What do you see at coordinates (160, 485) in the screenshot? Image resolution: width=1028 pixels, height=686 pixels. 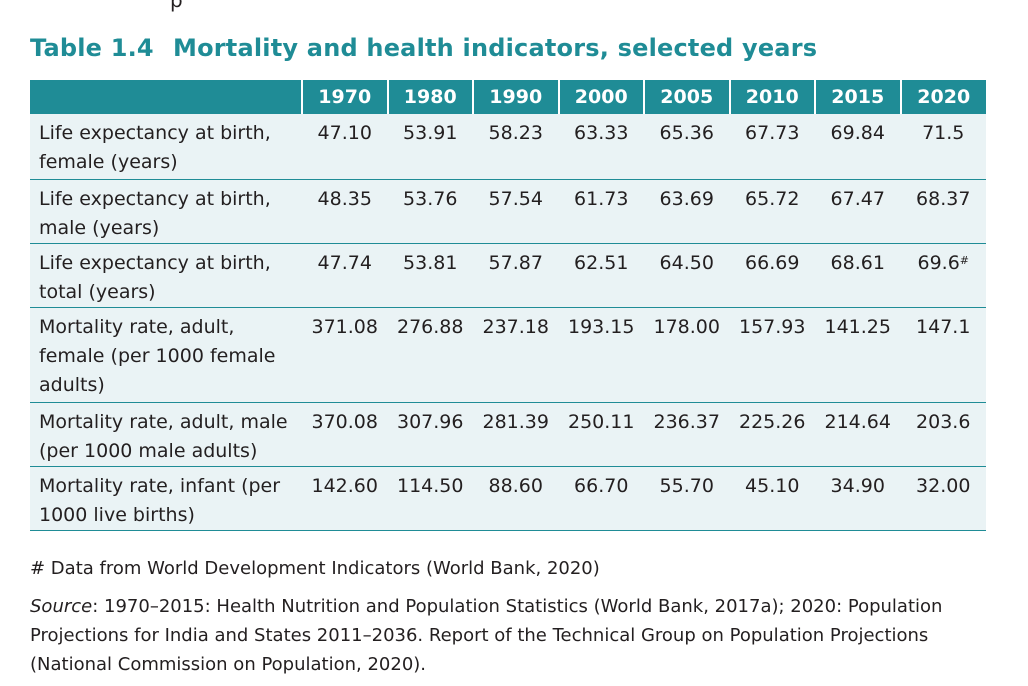 I see `row-label-line: Mortality rate, infant (per` at bounding box center [160, 485].